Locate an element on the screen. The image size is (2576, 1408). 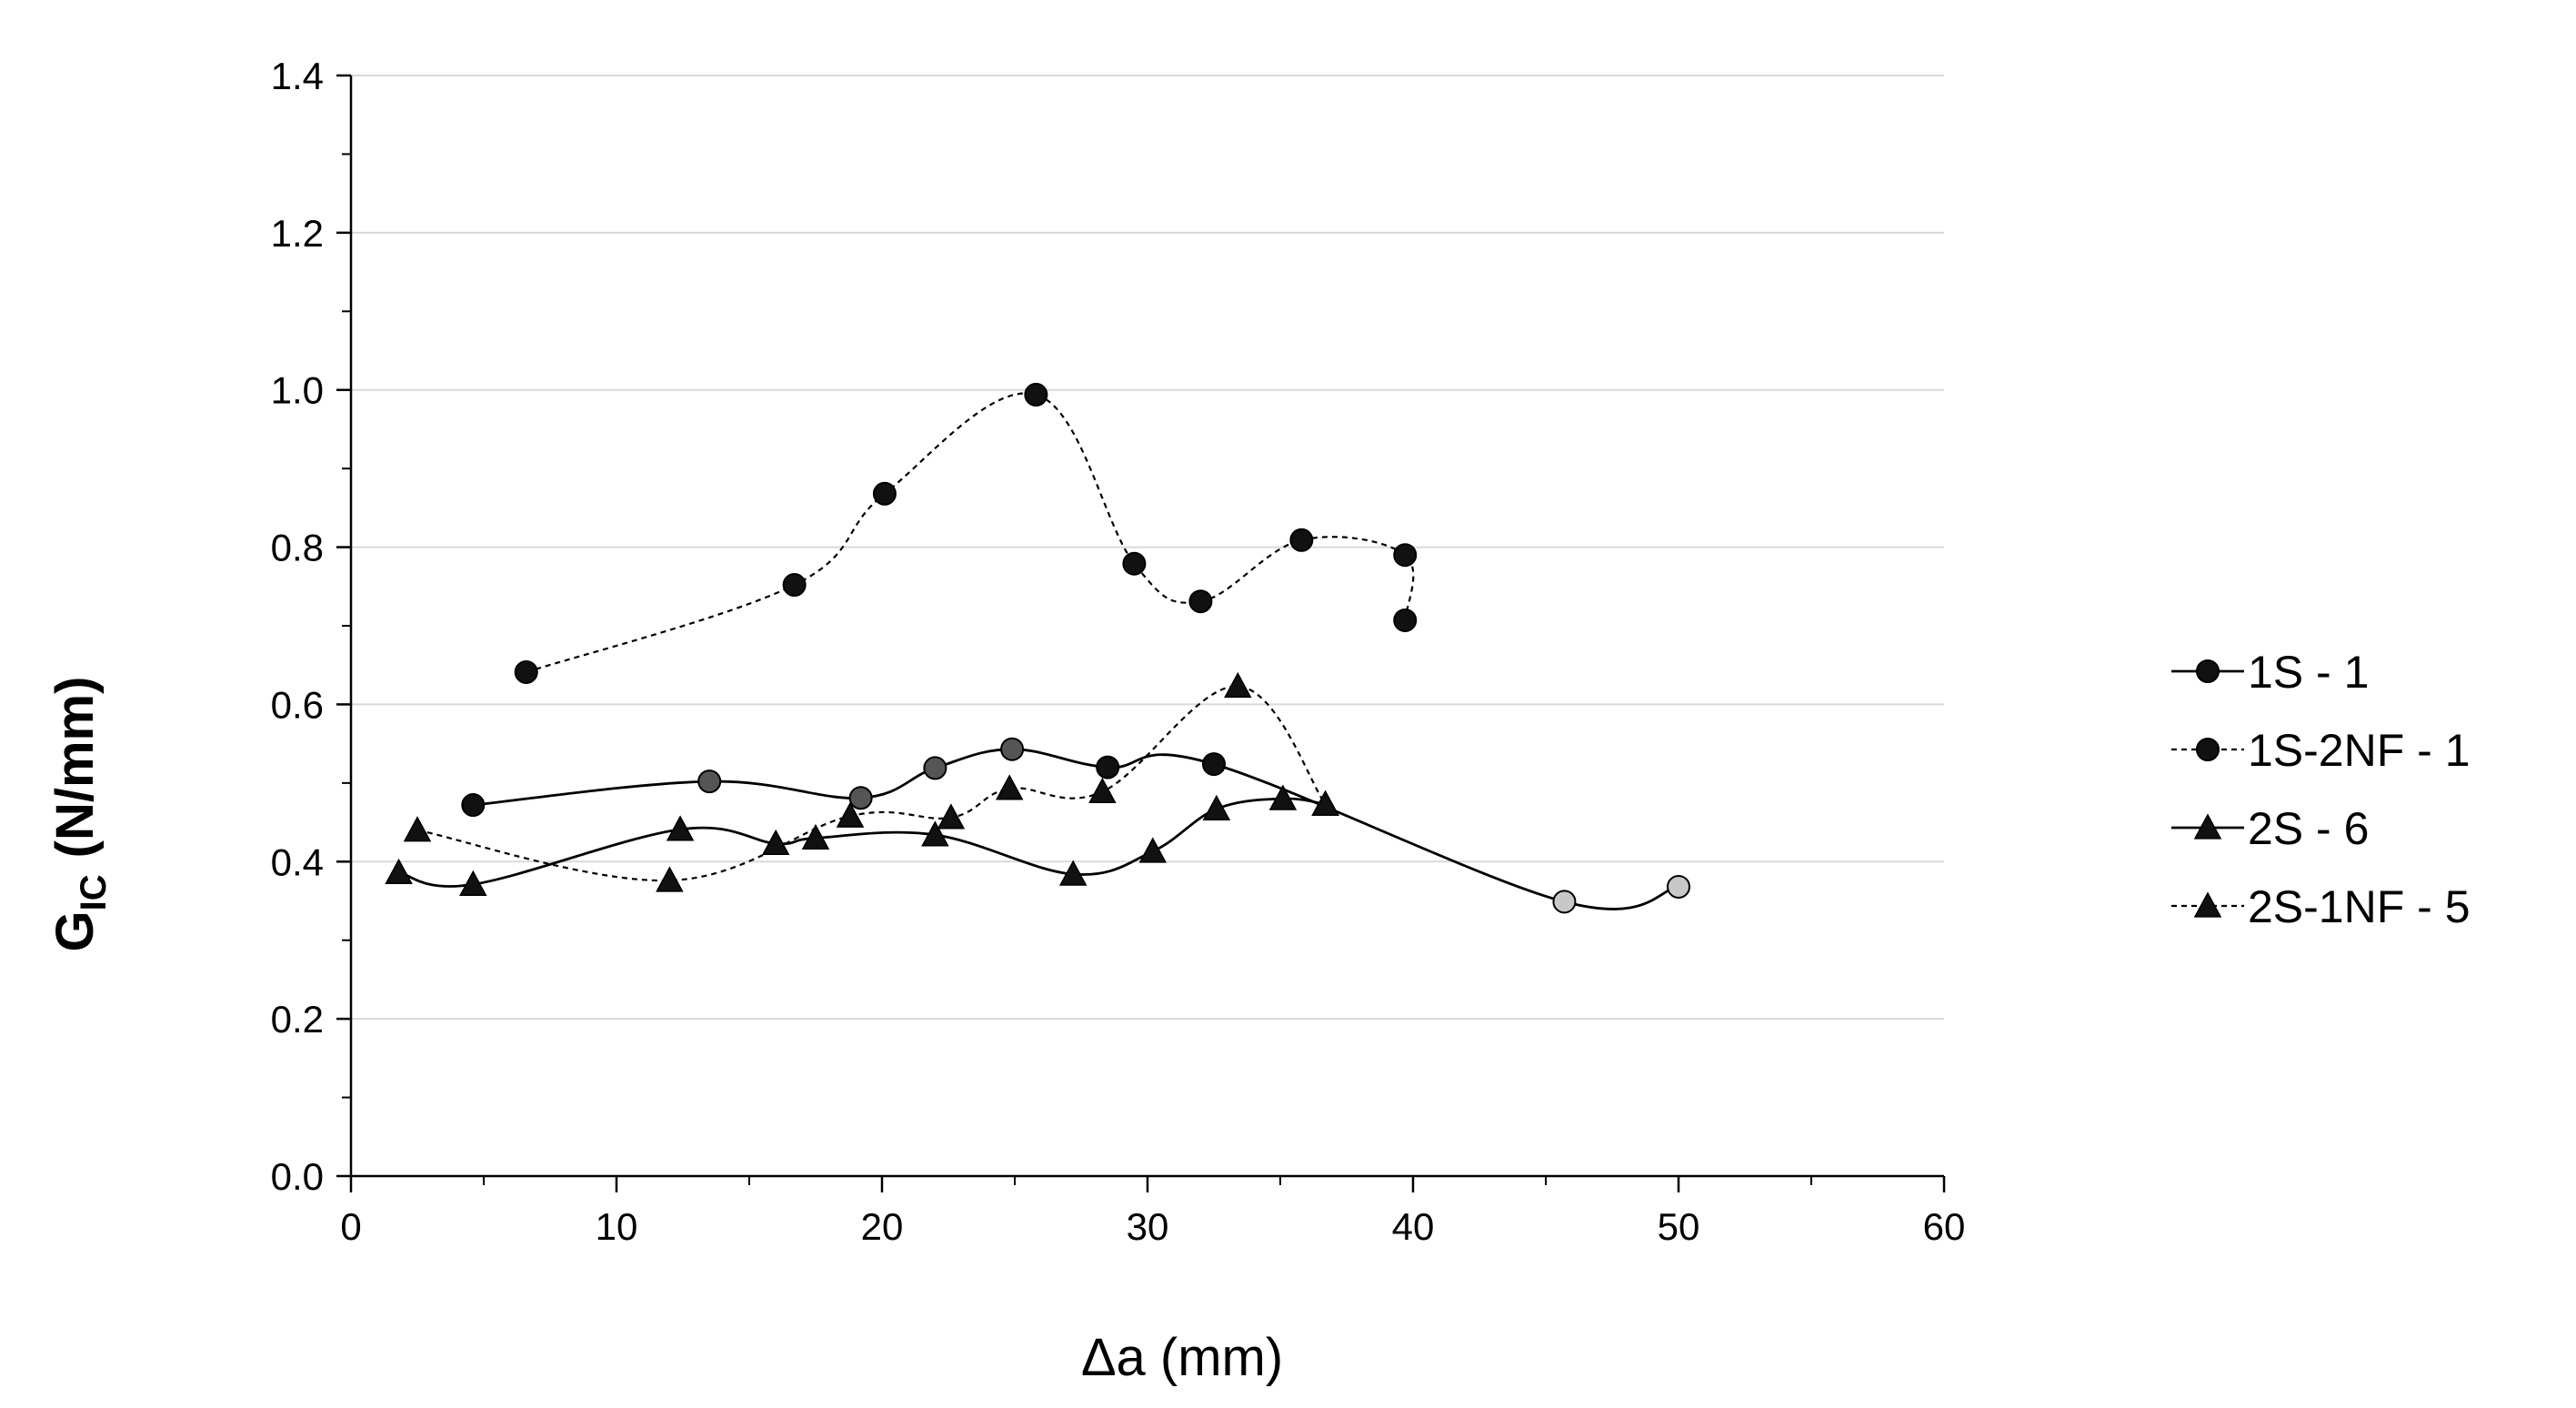
x-tick-label: 60 is located at coordinates (1945, 1226).